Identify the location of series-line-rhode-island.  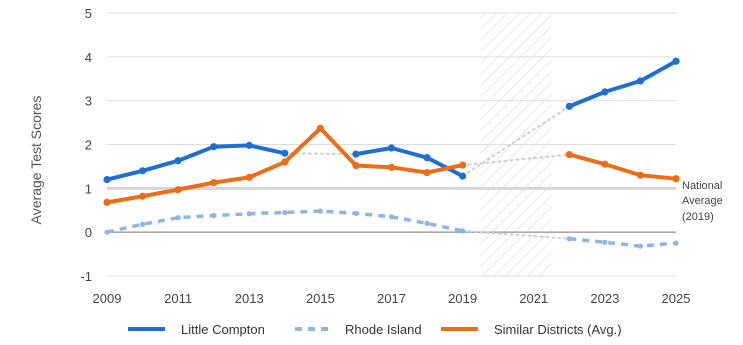
(623, 242).